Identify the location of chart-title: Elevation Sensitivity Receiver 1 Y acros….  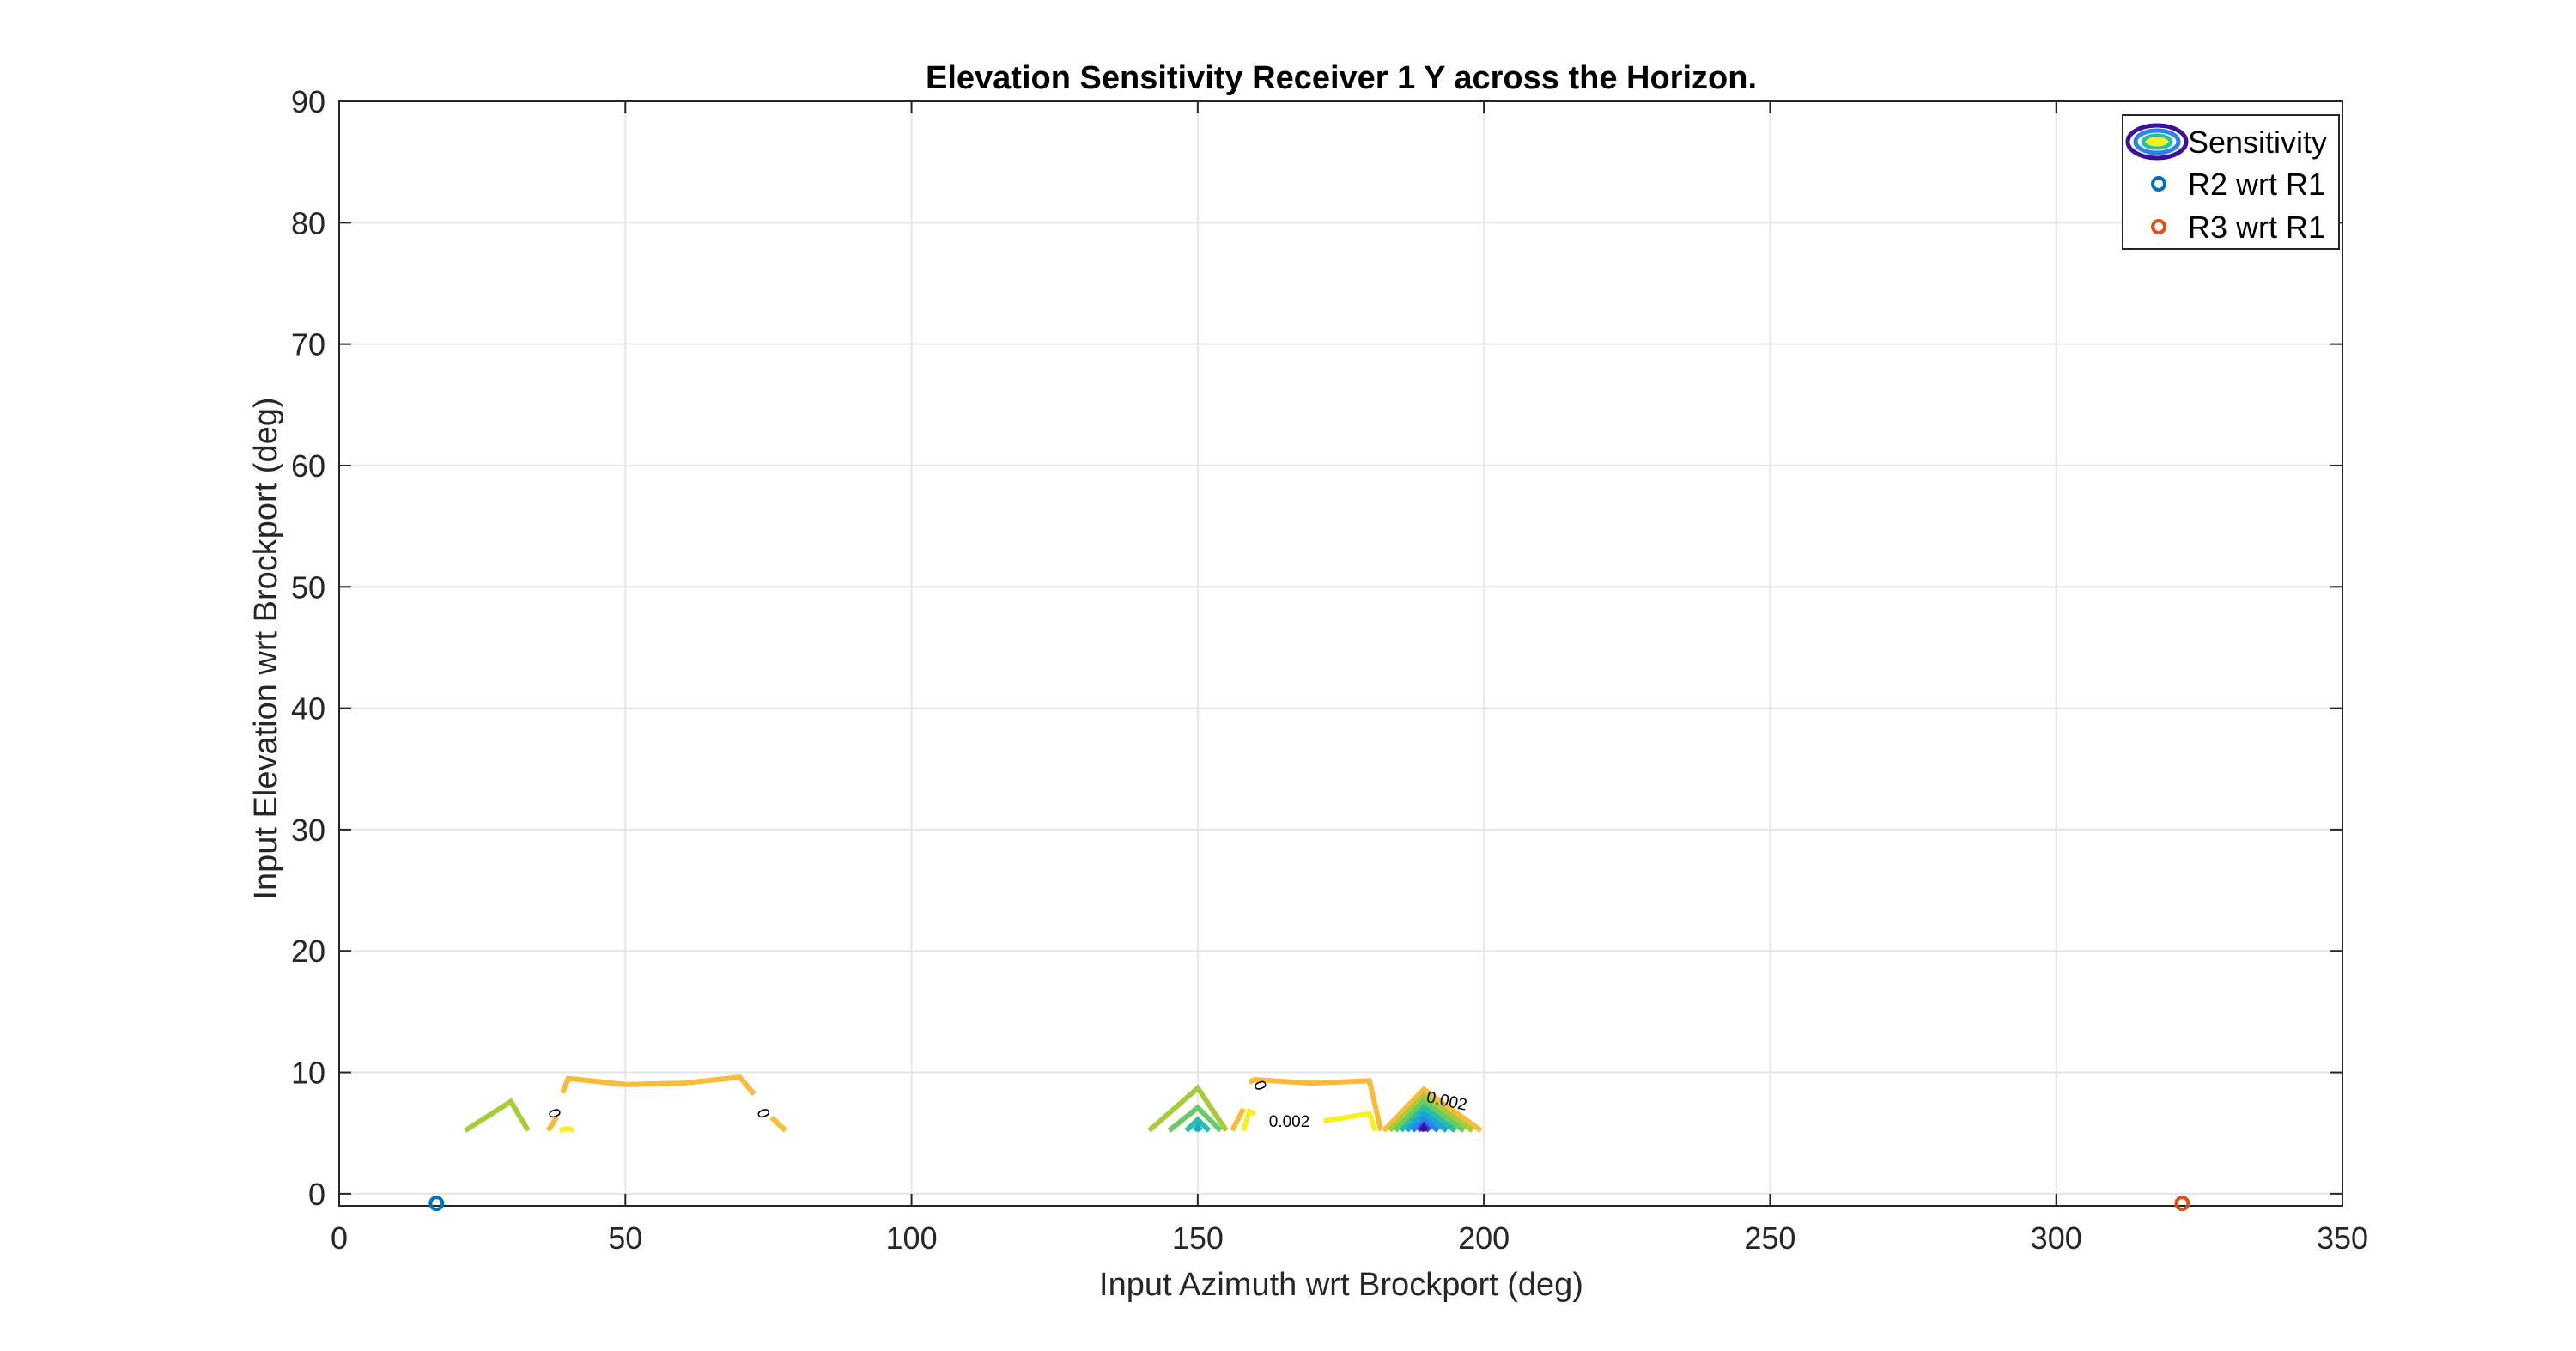
(1341, 78).